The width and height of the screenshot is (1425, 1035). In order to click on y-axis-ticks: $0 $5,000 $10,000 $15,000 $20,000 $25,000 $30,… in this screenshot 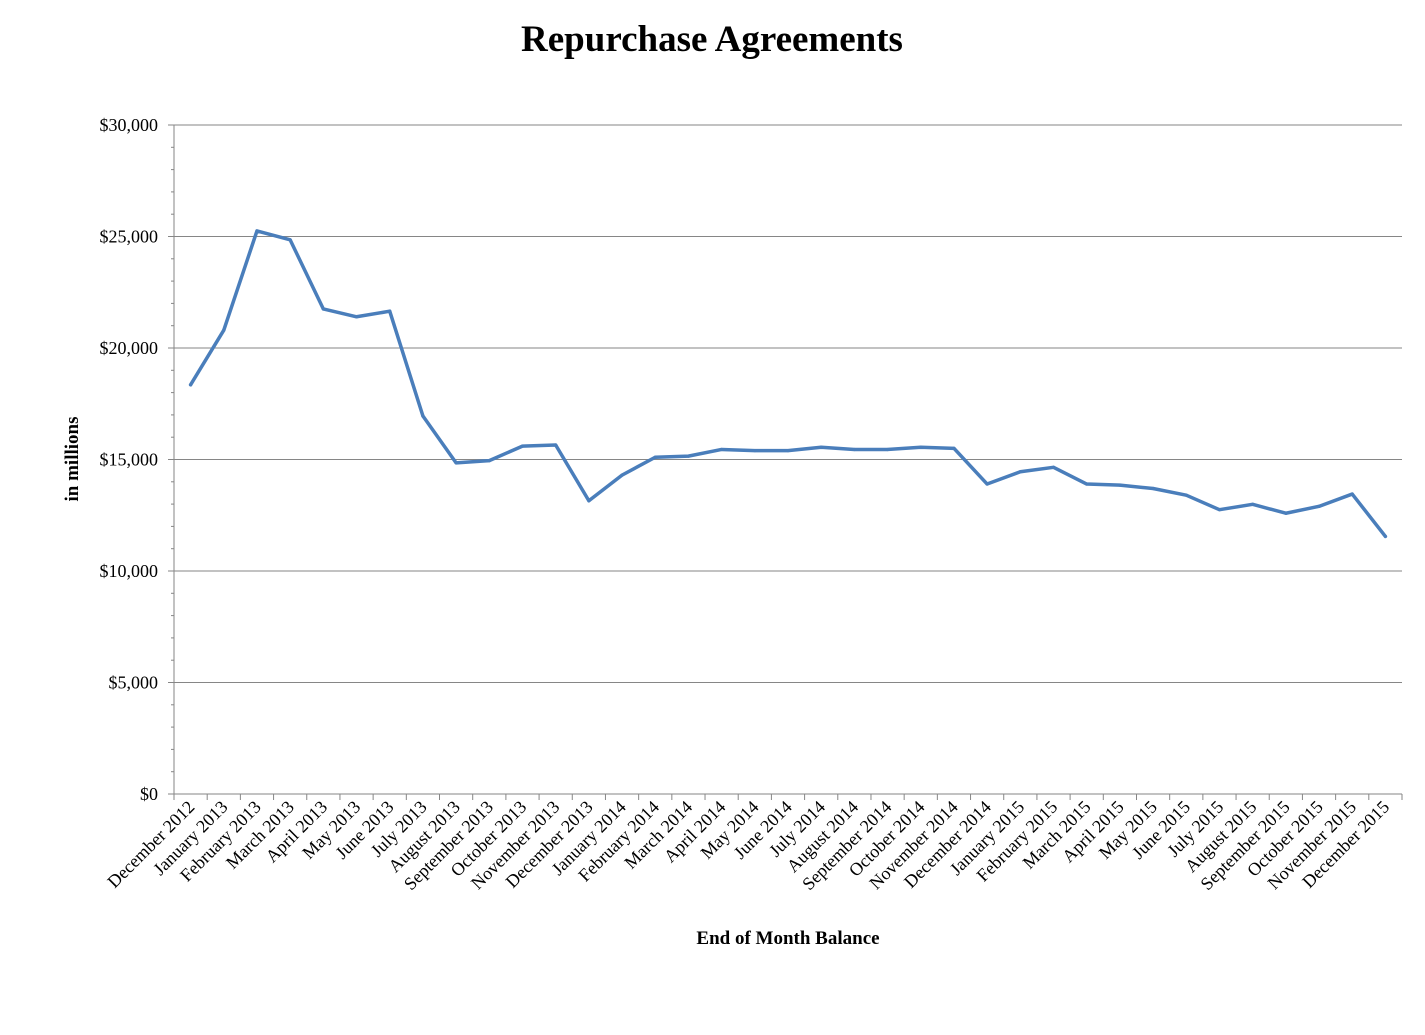, I will do `click(137, 459)`.